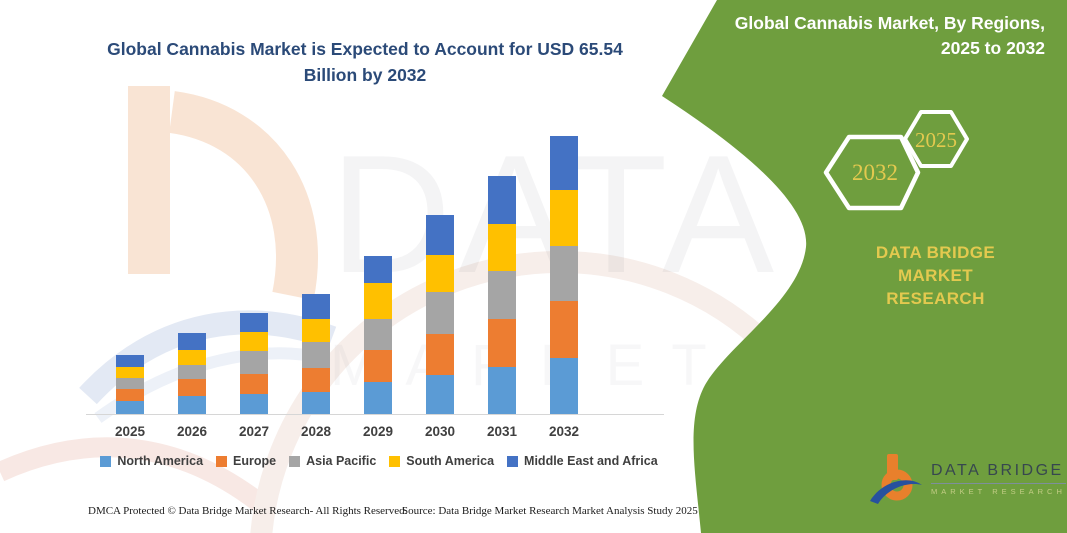 The width and height of the screenshot is (1067, 533). I want to click on x-axis-line, so click(375, 414).